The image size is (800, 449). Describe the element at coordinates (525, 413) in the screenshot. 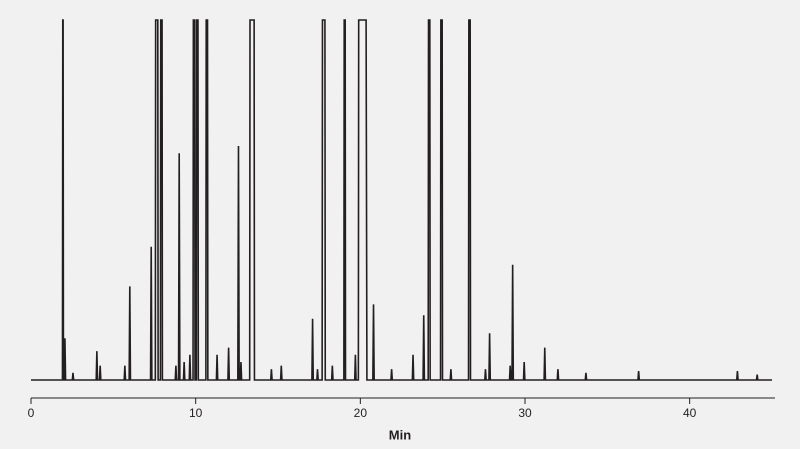

I see `x-tick-label: 30` at that location.